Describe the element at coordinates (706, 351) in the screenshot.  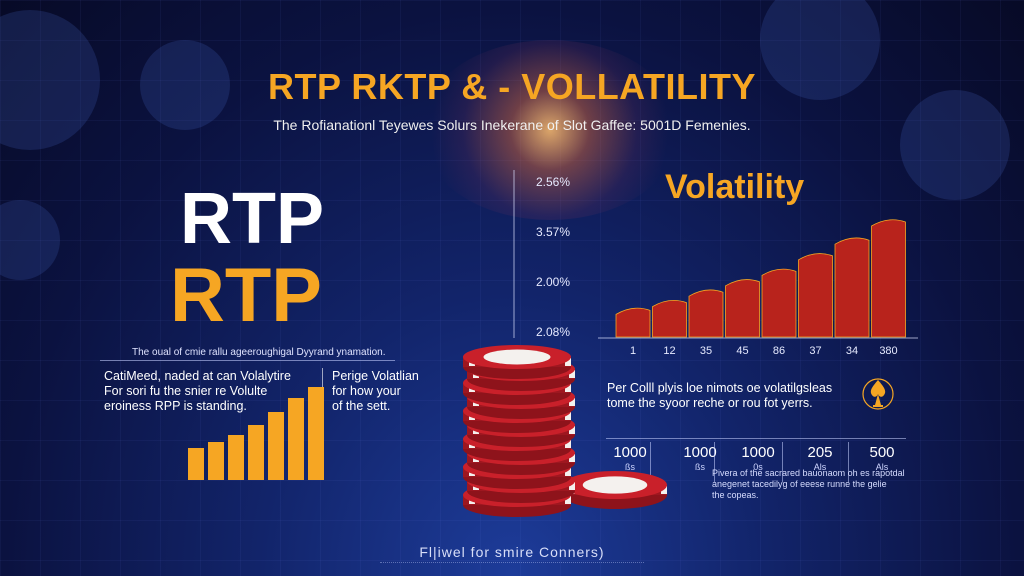
I see `x-tick-label: 35` at that location.